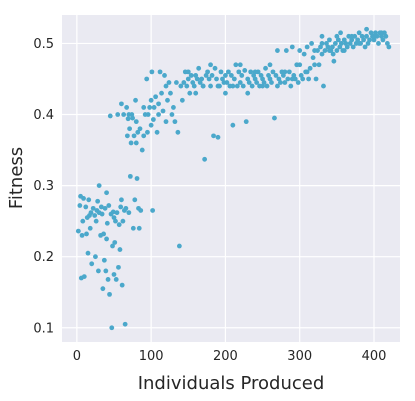 This screenshot has width=415, height=401. I want to click on x-tick-label: 300, so click(299, 356).